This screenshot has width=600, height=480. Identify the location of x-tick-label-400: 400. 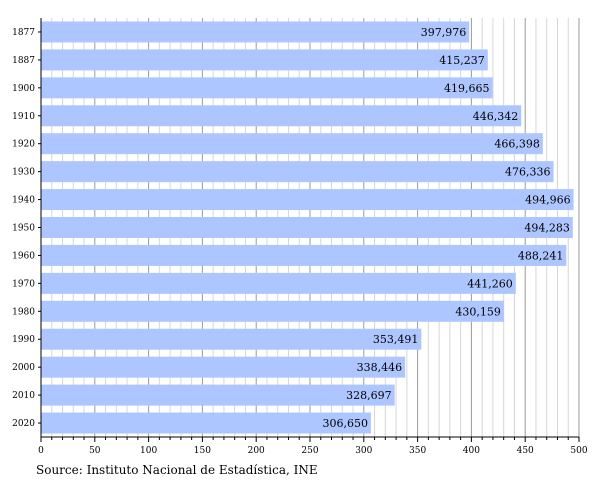
(471, 451).